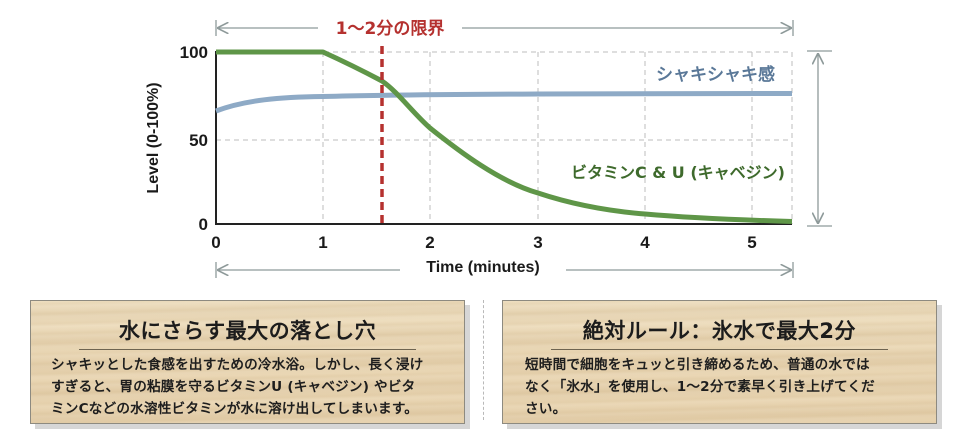  Describe the element at coordinates (233, 387) in the screenshot. I see `pitfall-line-2: すぎると、胃の粘膜を守るビタミンU (キャベジン) やビタ` at that location.